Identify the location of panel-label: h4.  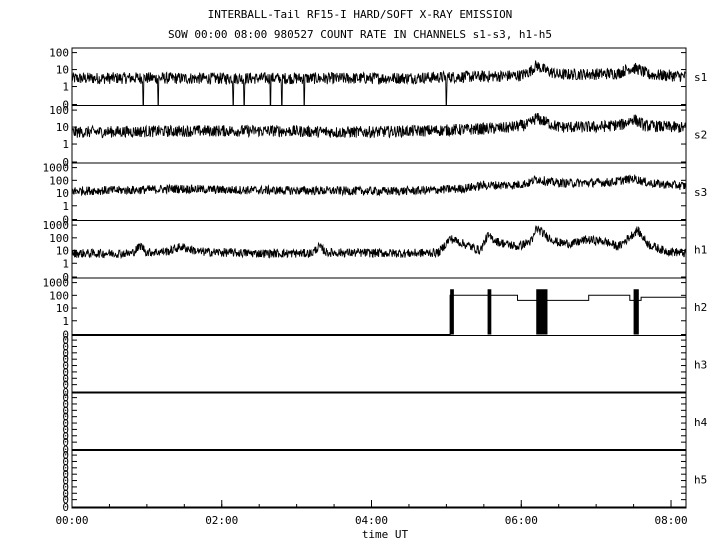
(701, 422).